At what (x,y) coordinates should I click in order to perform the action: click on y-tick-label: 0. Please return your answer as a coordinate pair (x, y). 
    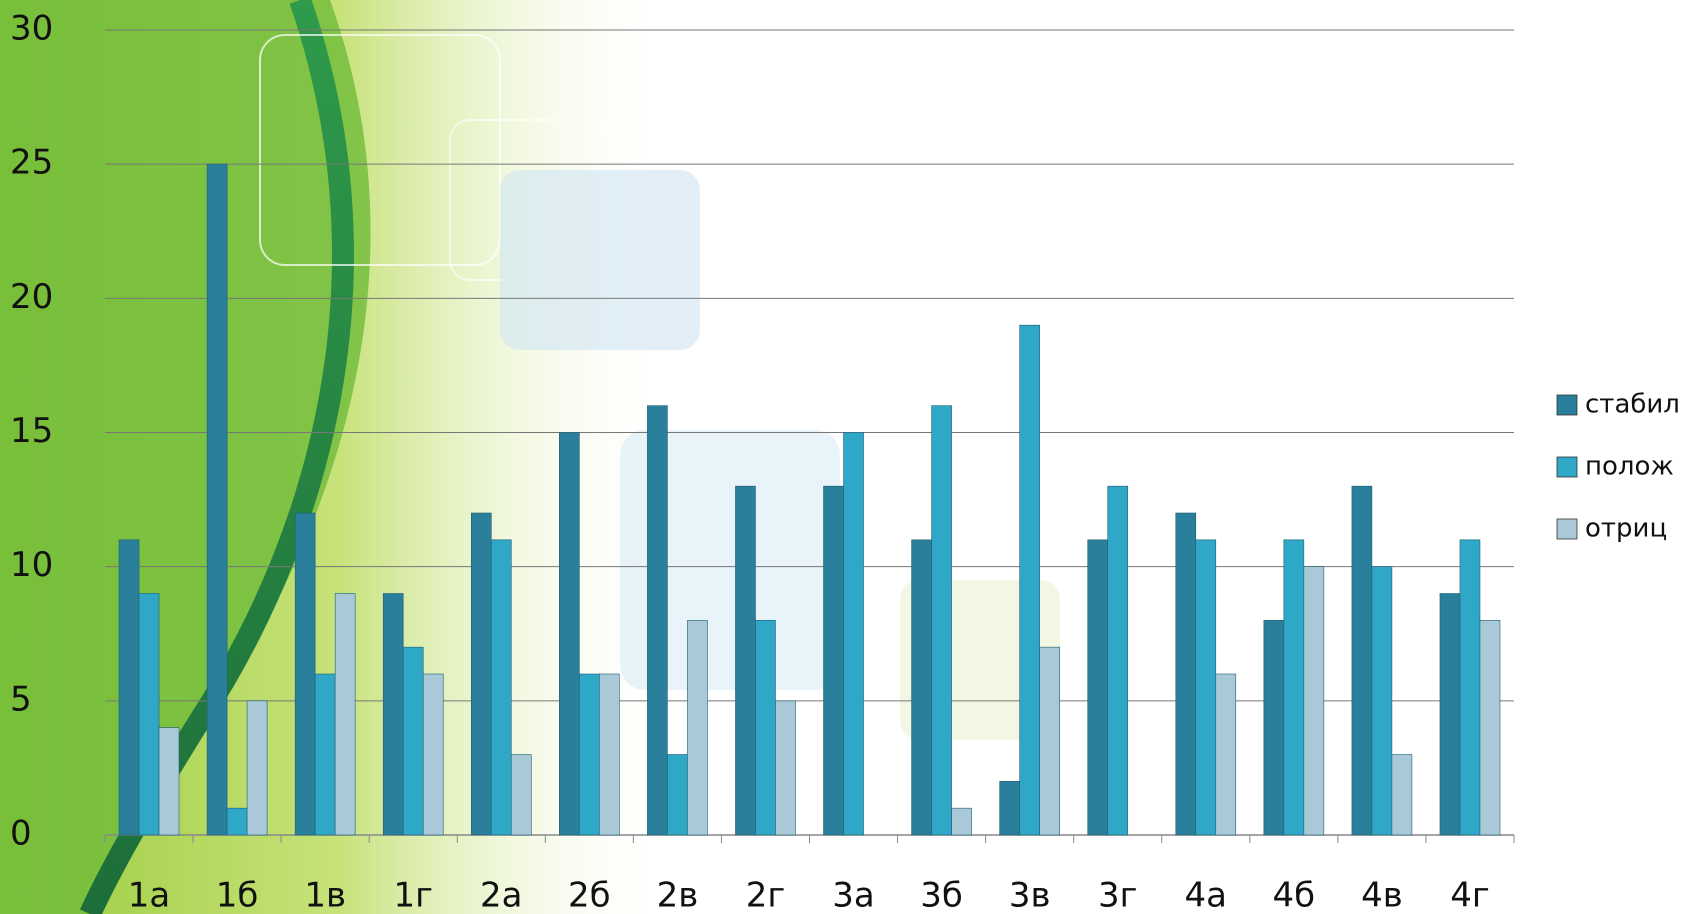
    Looking at the image, I should click on (21, 834).